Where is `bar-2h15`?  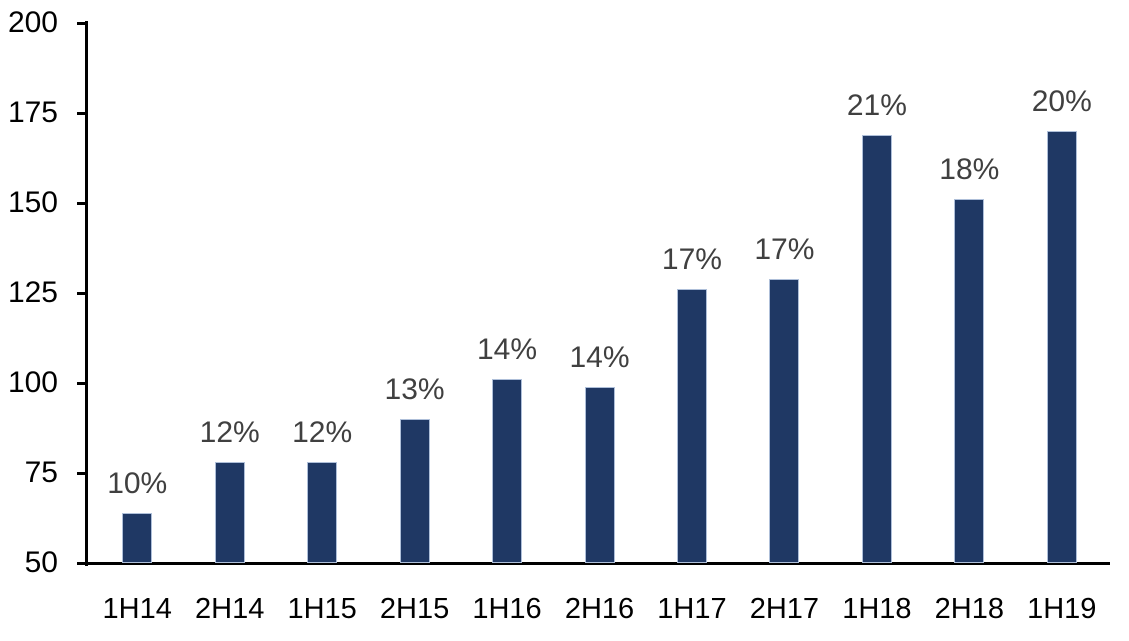 bar-2h15 is located at coordinates (414, 491).